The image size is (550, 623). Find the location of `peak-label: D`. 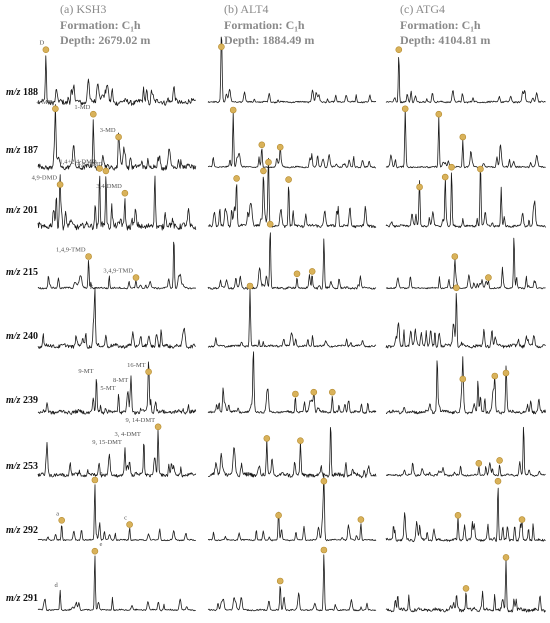

peak-label: D is located at coordinates (42, 43).